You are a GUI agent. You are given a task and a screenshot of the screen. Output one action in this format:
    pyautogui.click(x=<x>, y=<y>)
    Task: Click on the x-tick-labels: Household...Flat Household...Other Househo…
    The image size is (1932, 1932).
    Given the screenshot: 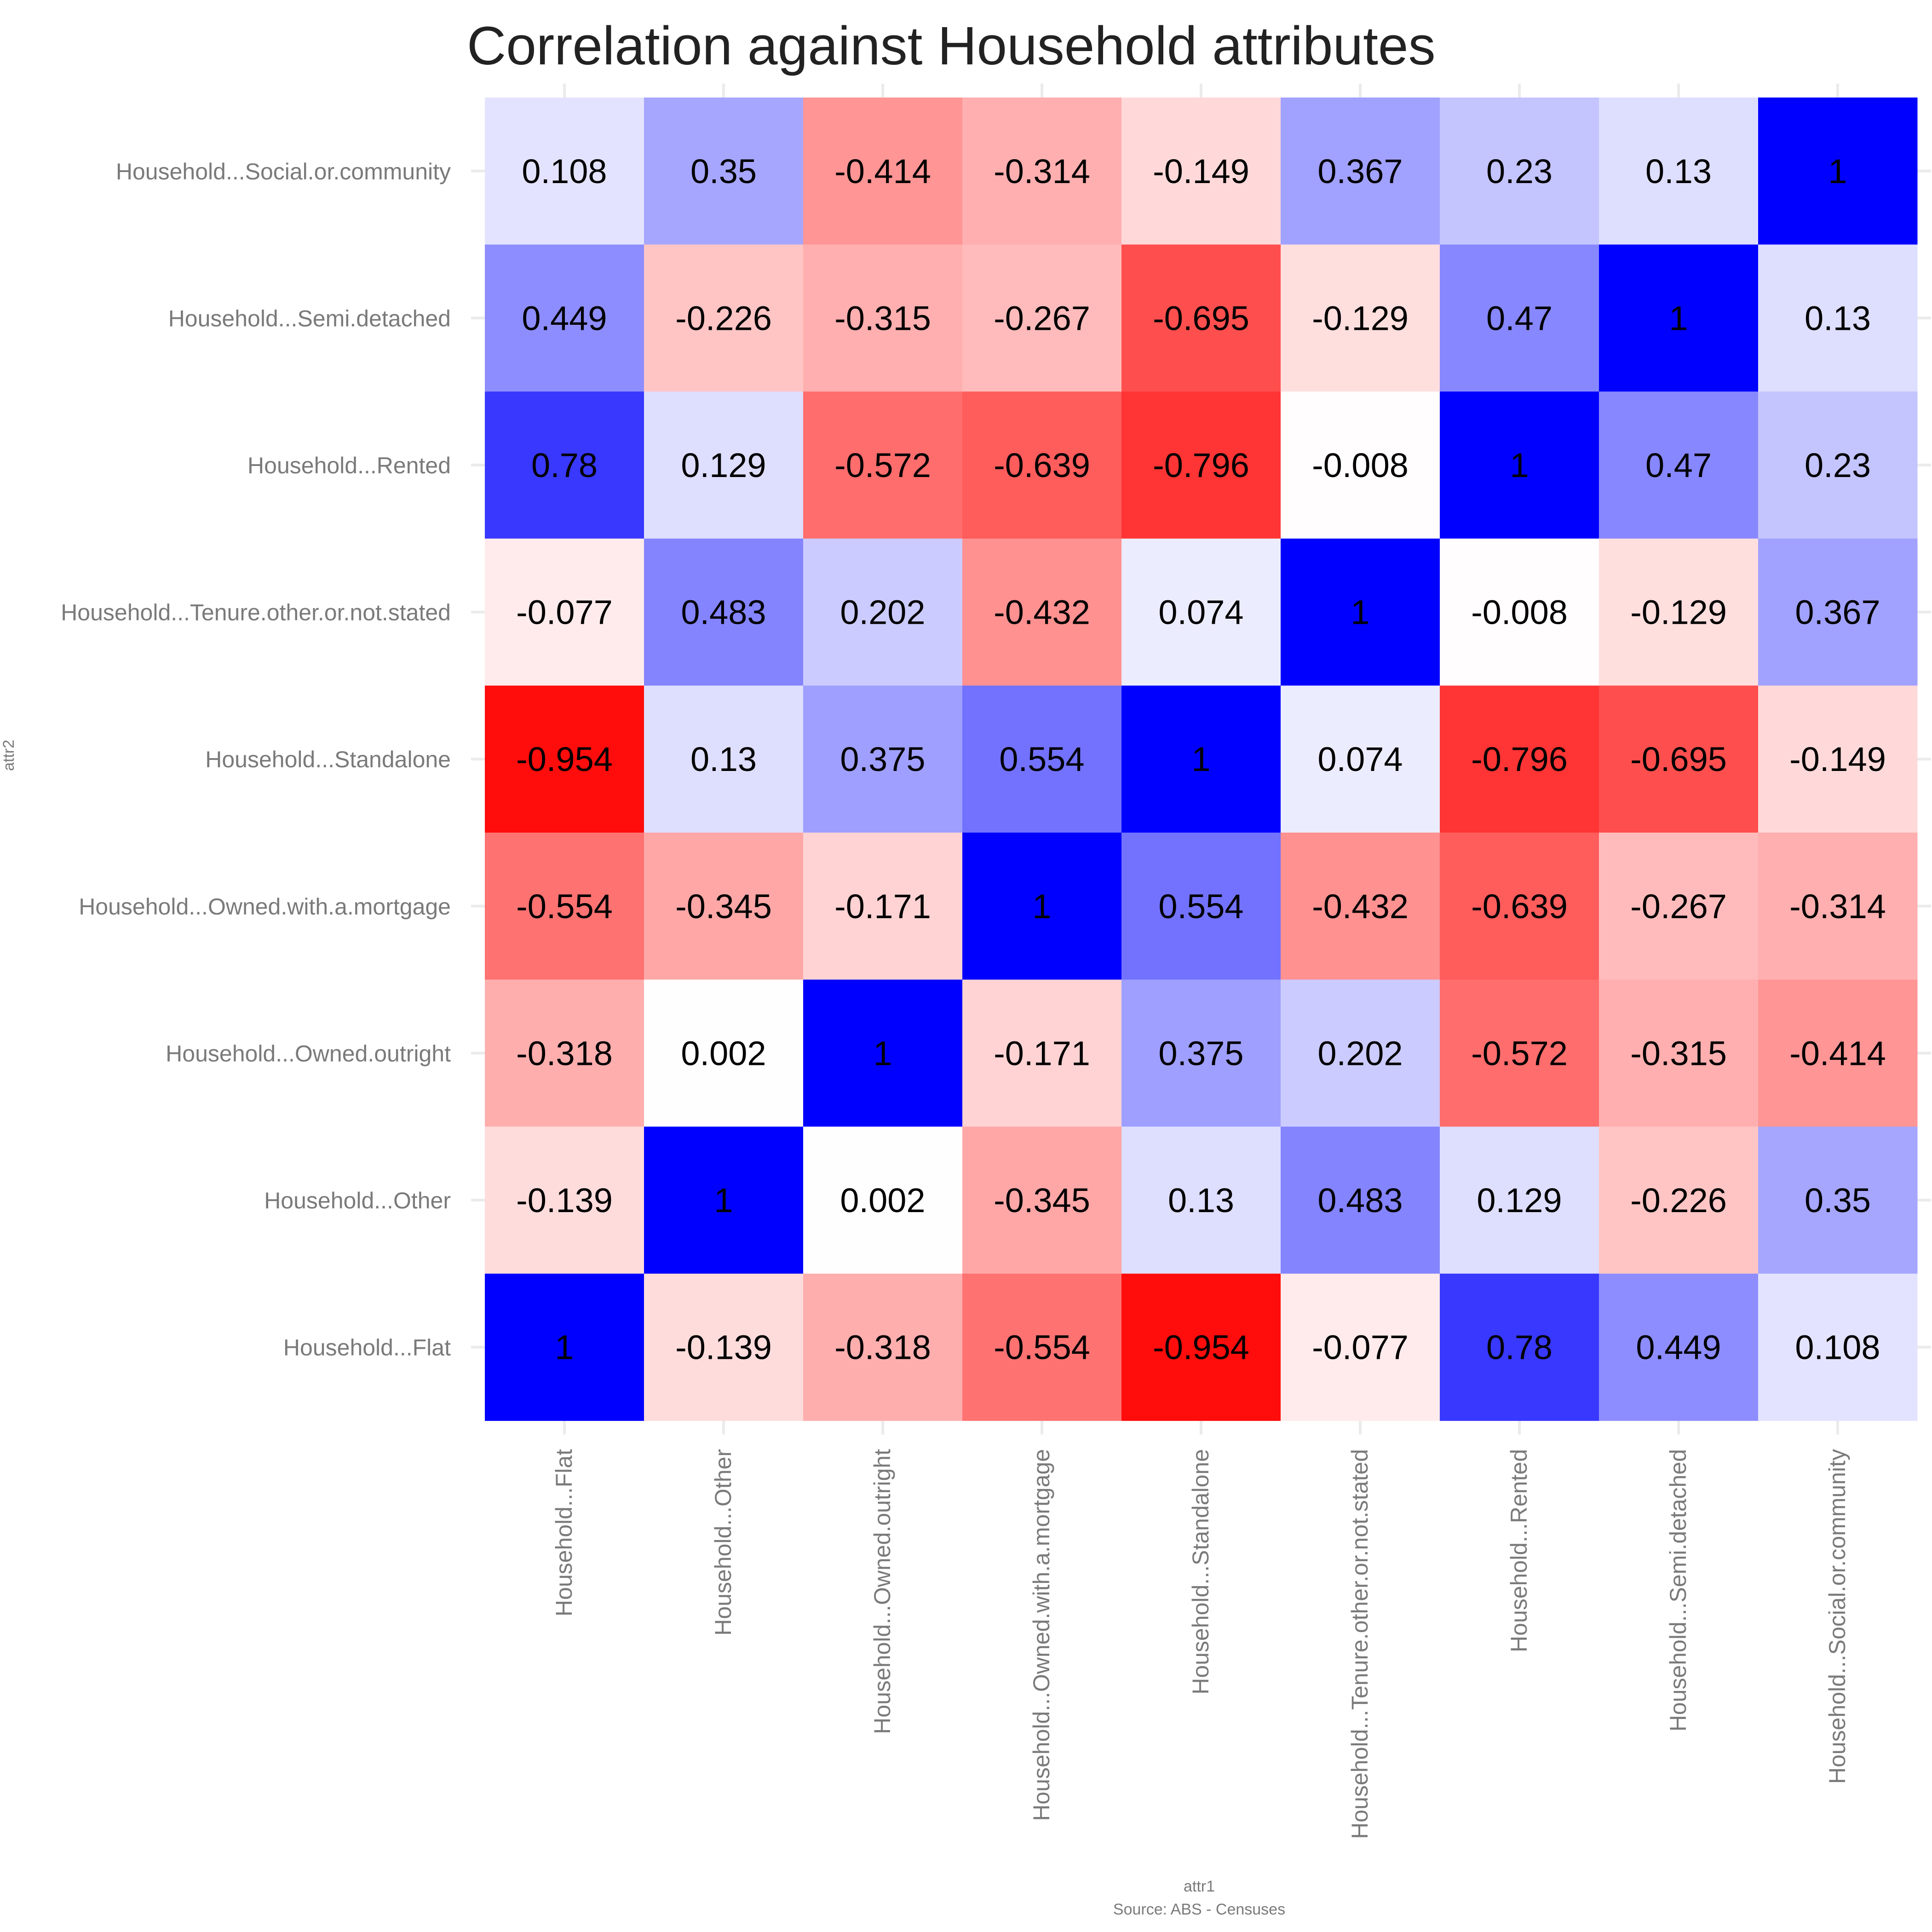 What is the action you would take?
    pyautogui.click(x=1200, y=1644)
    